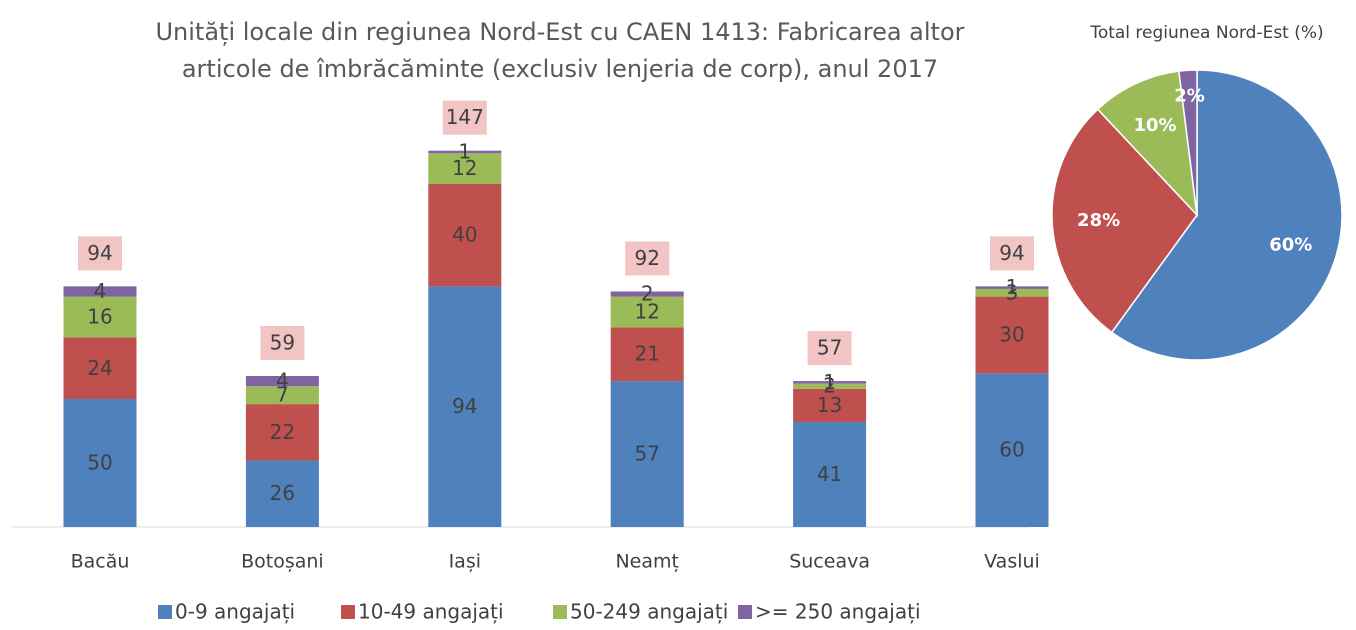  Describe the element at coordinates (838, 612) in the screenshot. I see `legend-label: >= 250 angajați` at that location.